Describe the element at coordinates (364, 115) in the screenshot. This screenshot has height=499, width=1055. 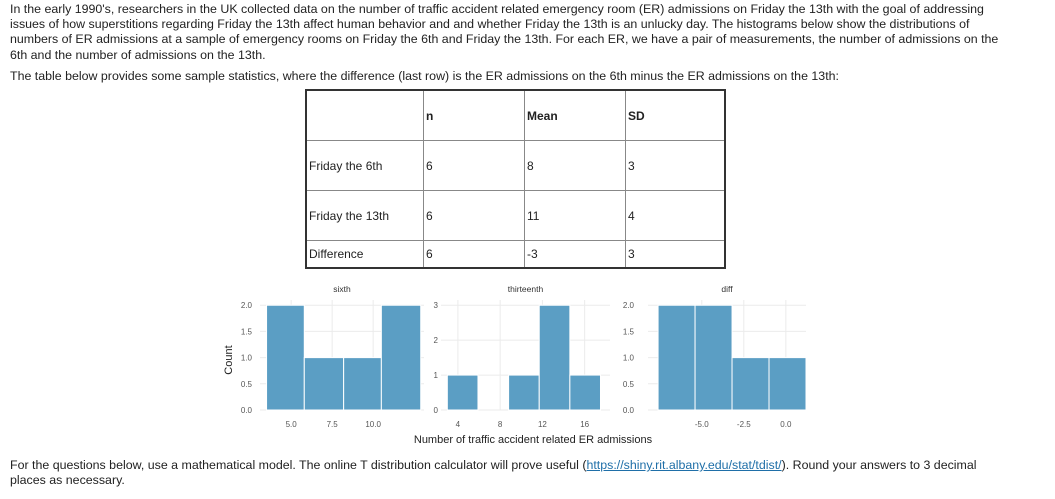
I see `header-cell-empty` at that location.